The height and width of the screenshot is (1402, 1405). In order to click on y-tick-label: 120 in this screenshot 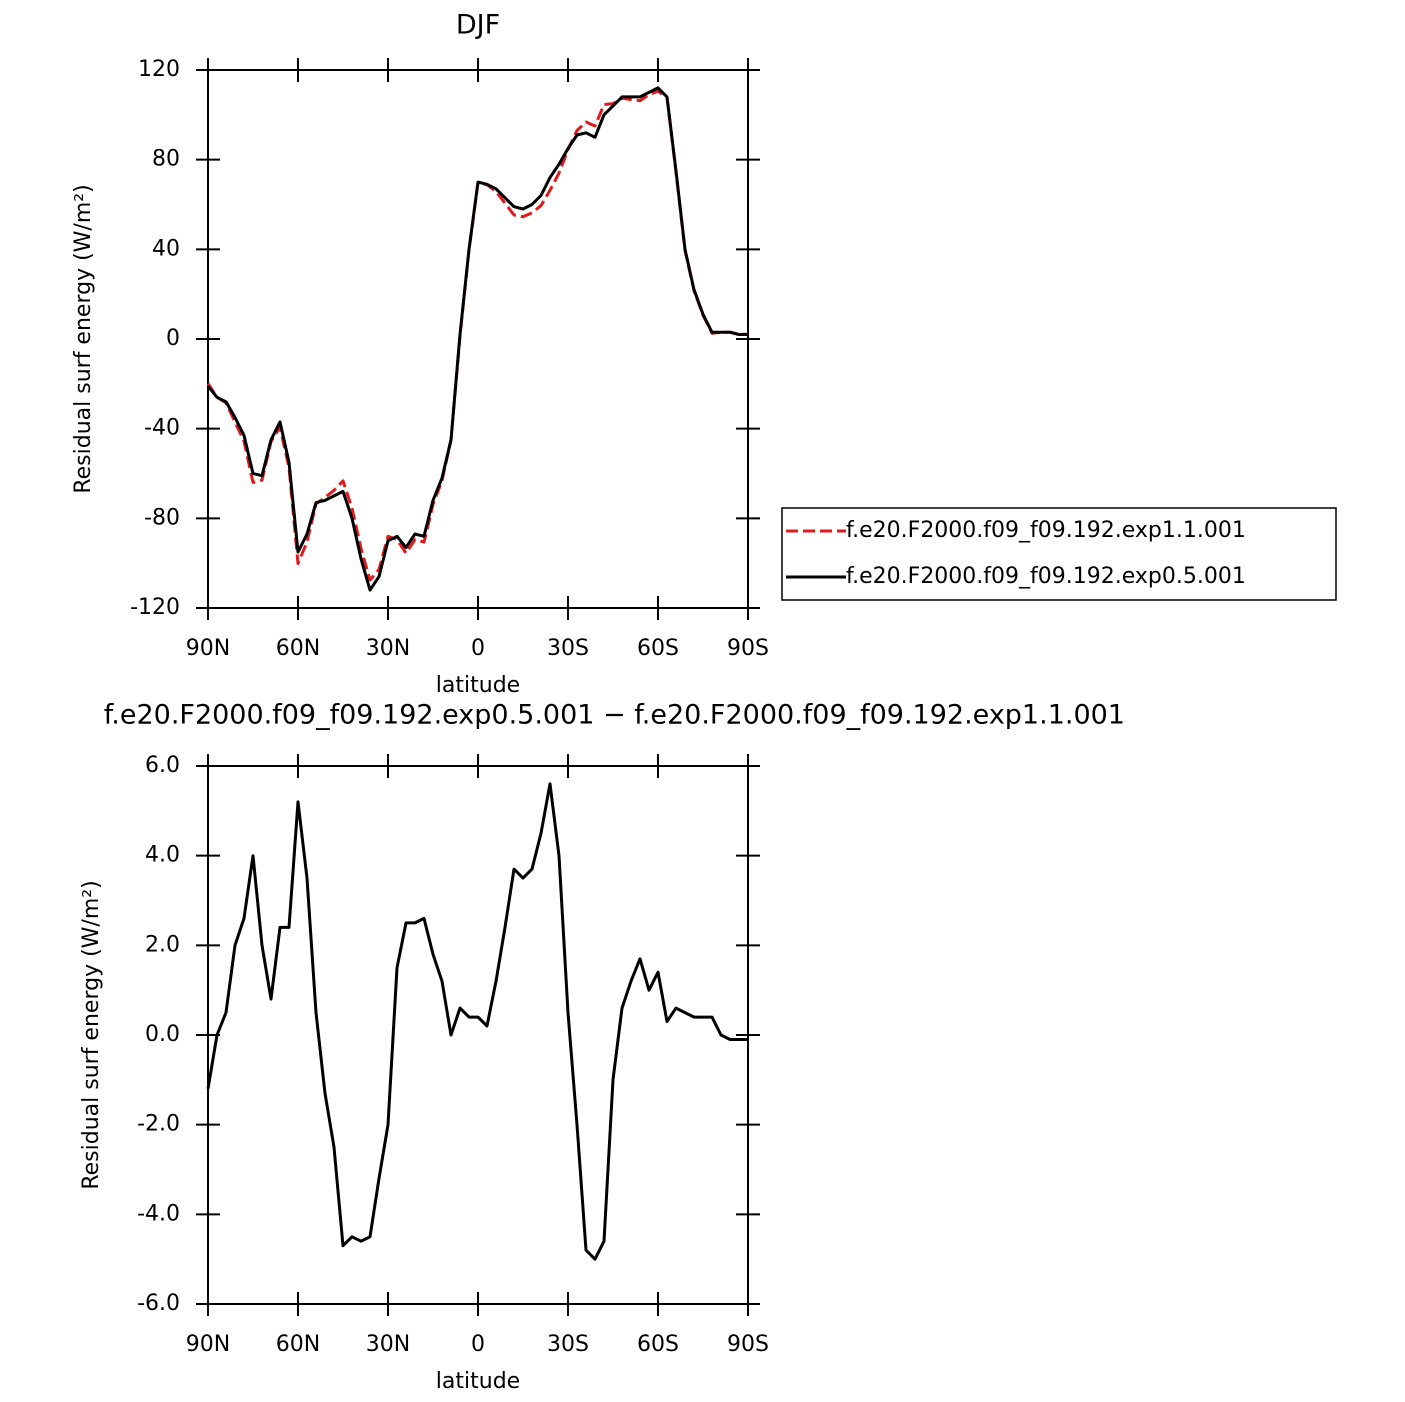, I will do `click(159, 69)`.